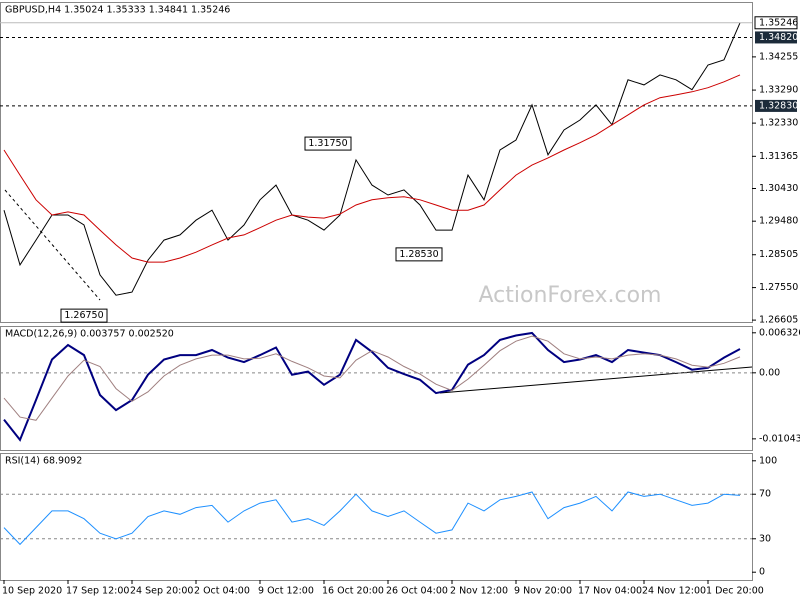 The height and width of the screenshot is (600, 800). I want to click on x-tick-label: 17 Sep 12:00, so click(97, 591).